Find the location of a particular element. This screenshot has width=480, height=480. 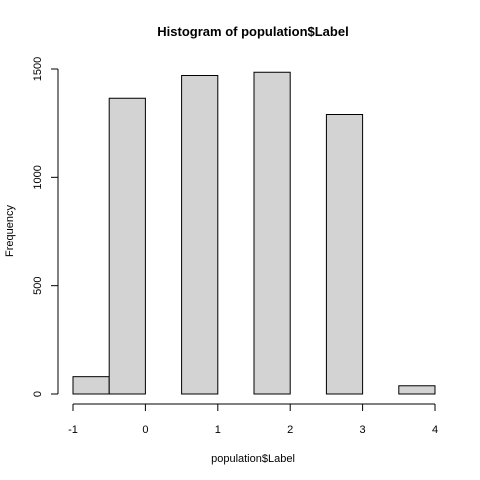

x-axis: -1 0 1 2 3 4 is located at coordinates (253, 419).